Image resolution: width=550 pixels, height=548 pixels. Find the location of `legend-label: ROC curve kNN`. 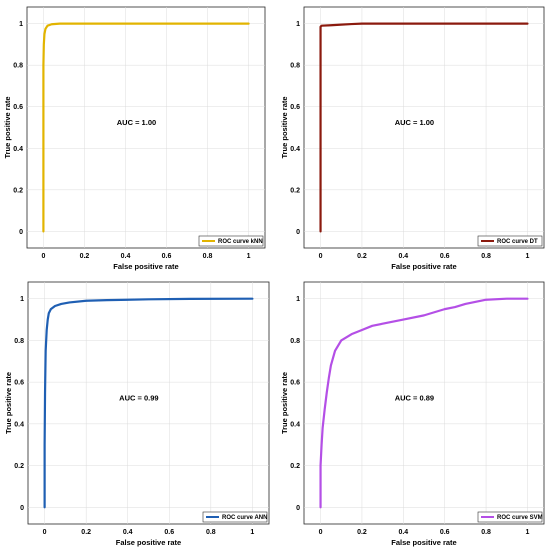

legend-label: ROC curve kNN is located at coordinates (240, 242).